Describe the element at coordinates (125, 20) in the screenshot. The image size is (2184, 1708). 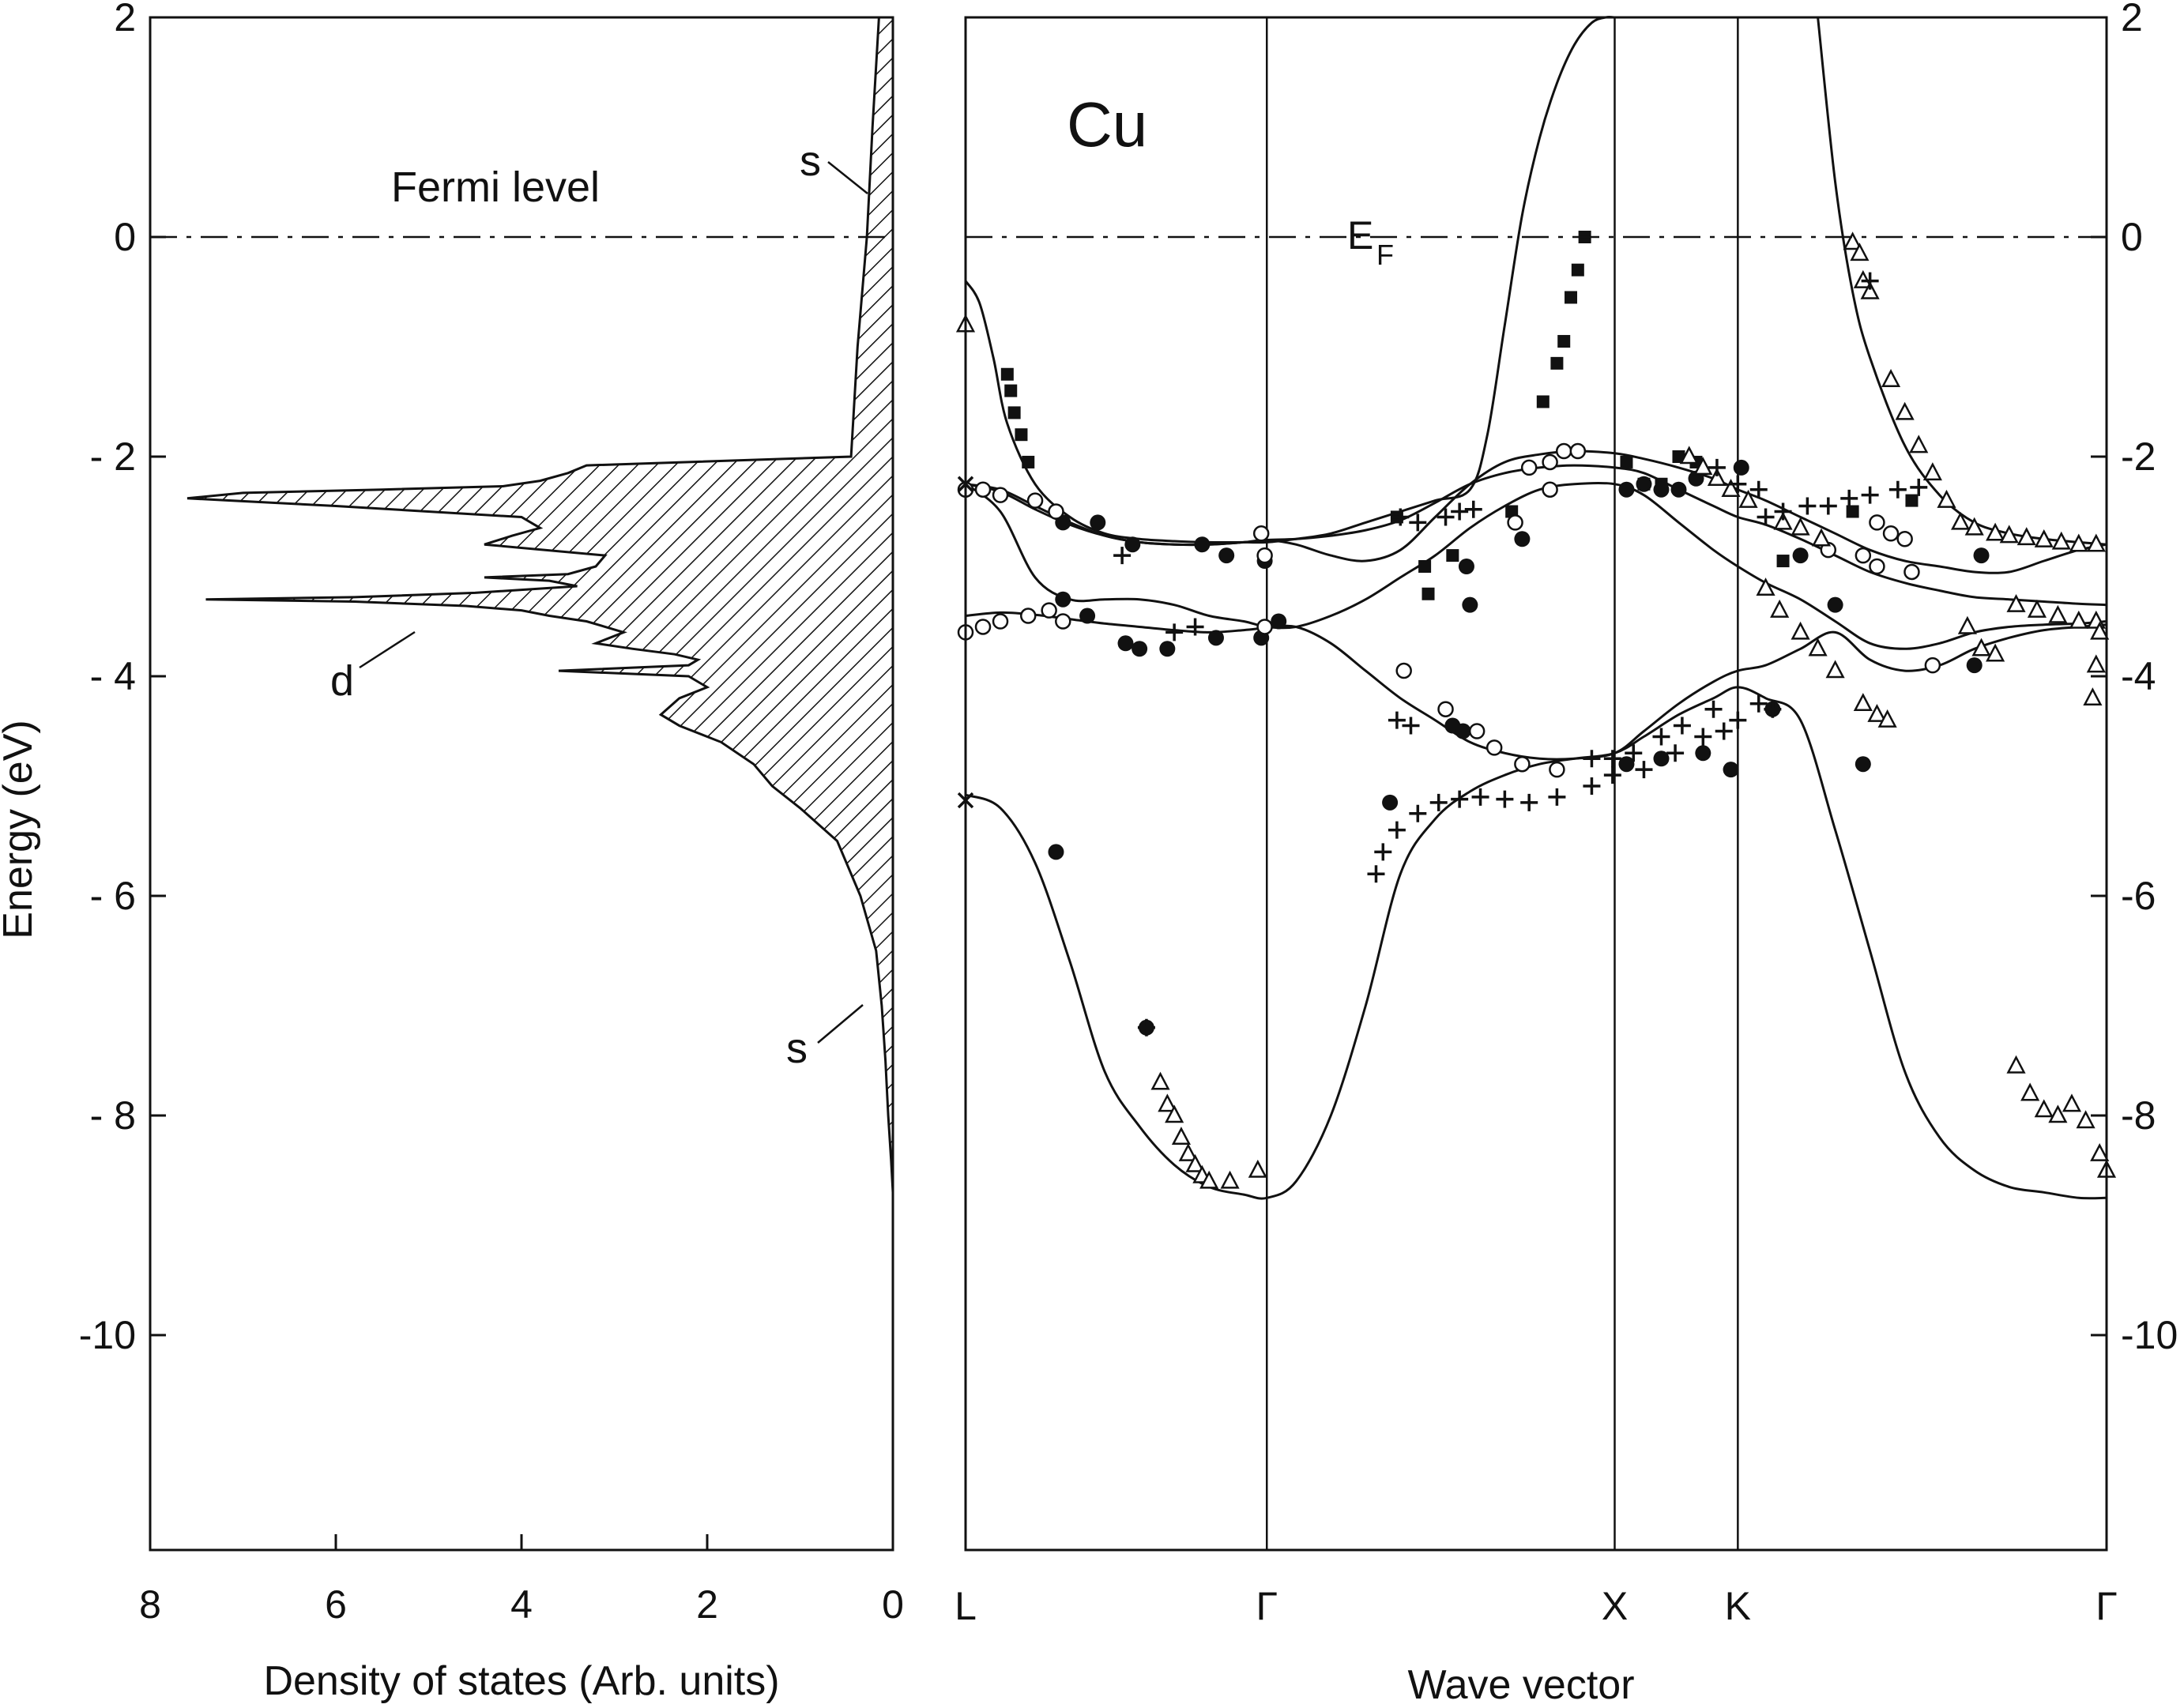
I see `dos-y-tick-label: 2` at that location.